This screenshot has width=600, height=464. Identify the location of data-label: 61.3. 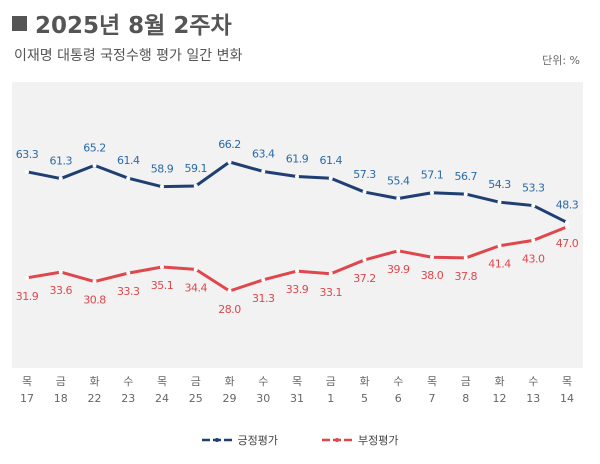
(61, 161).